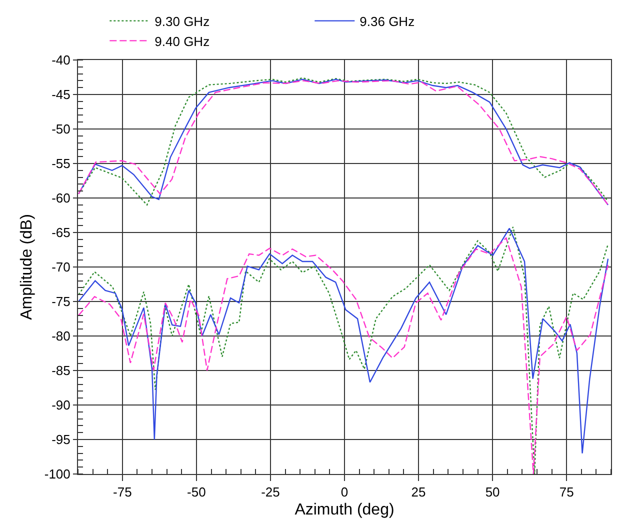 This screenshot has height=524, width=617. I want to click on legend-label: 9.36 GHz, so click(387, 21).